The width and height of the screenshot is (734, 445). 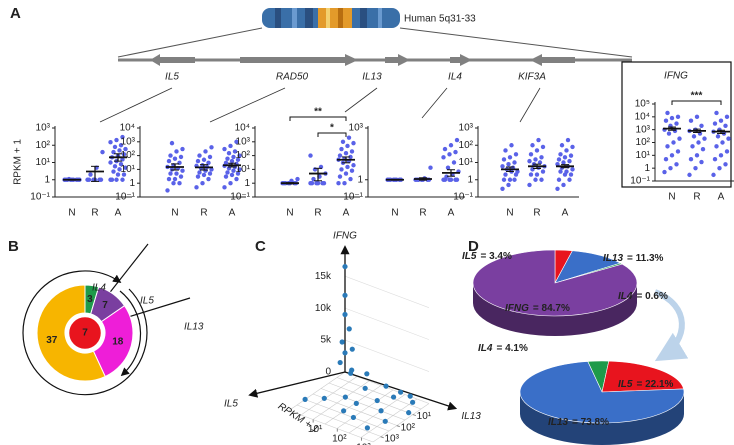 I want to click on significance-bracket, so click(x=696, y=102).